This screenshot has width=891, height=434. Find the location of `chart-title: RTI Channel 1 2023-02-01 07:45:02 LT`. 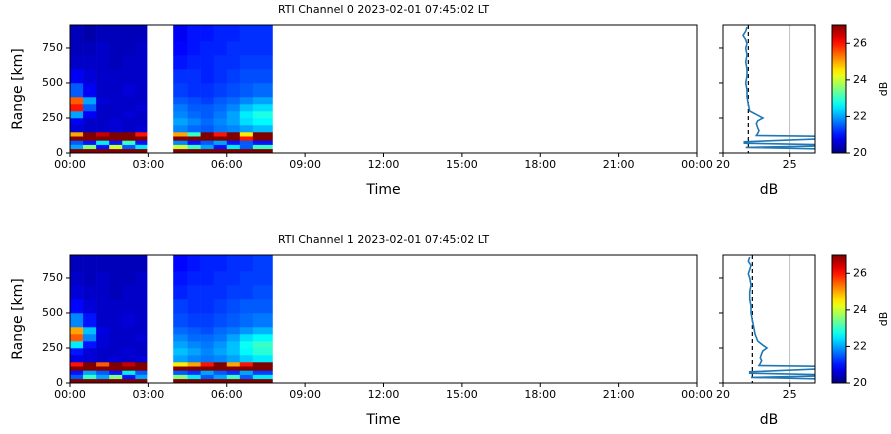

chart-title: RTI Channel 1 2023-02-01 07:45:02 LT is located at coordinates (383, 239).